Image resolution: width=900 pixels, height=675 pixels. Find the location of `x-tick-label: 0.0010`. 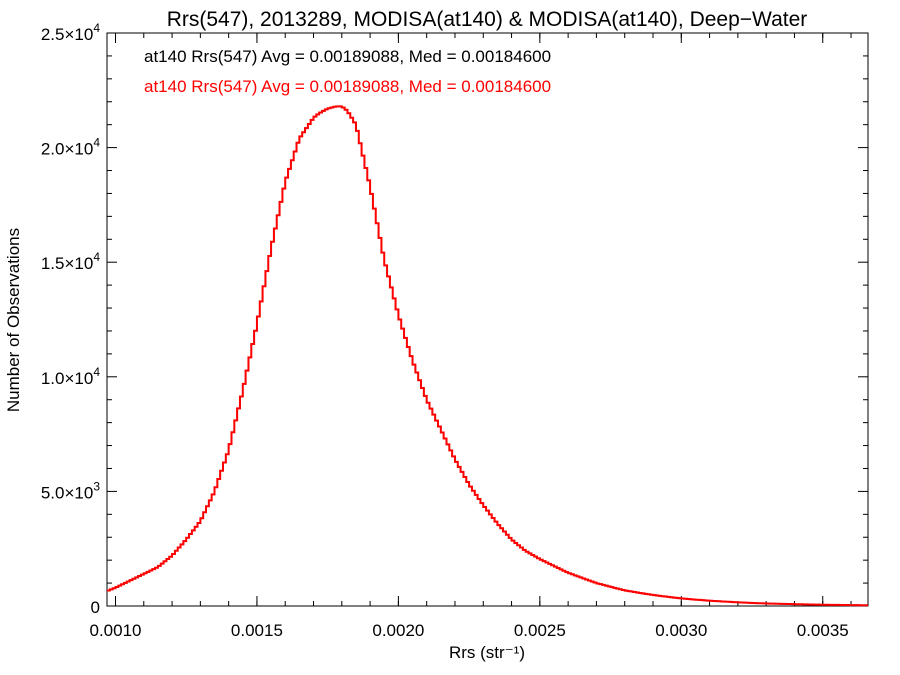

x-tick-label: 0.0010 is located at coordinates (115, 630).